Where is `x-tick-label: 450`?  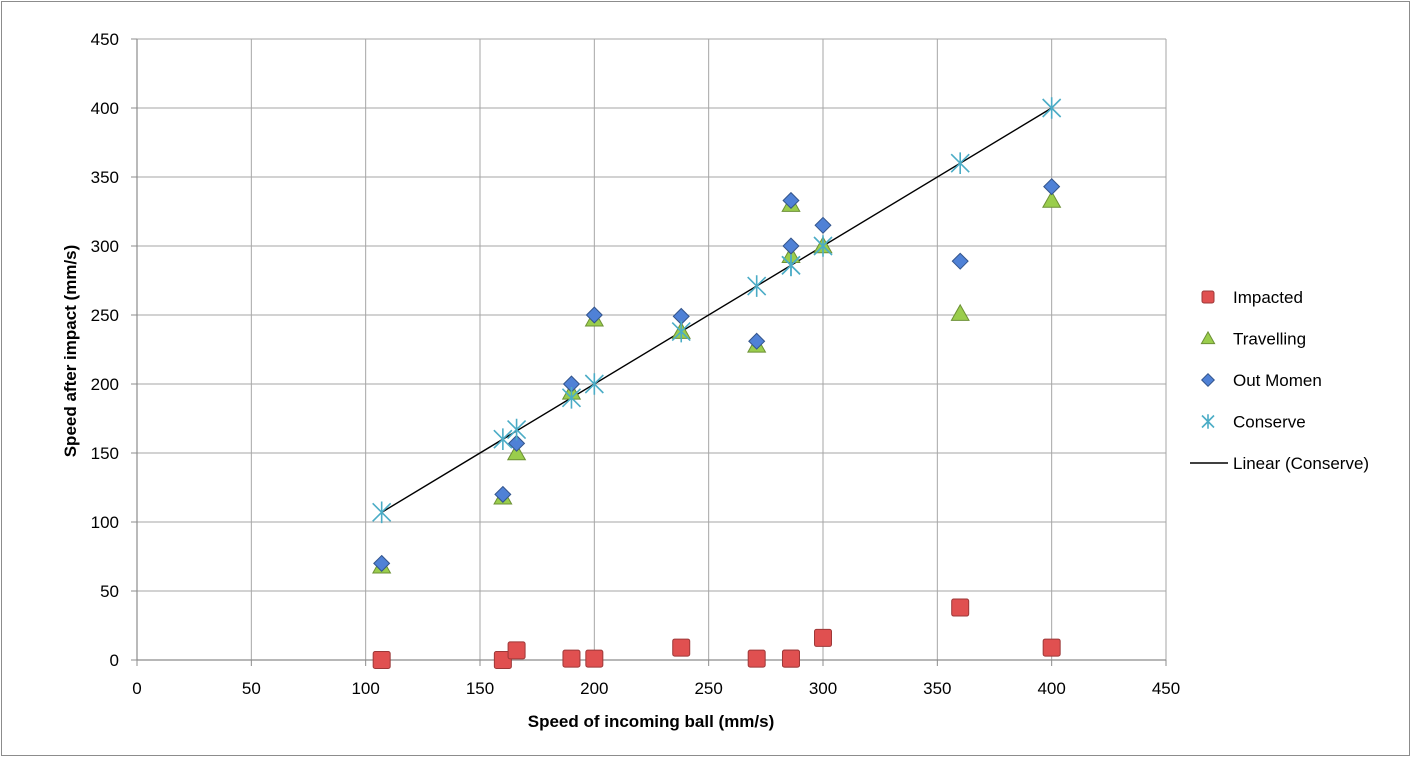 x-tick-label: 450 is located at coordinates (1166, 688).